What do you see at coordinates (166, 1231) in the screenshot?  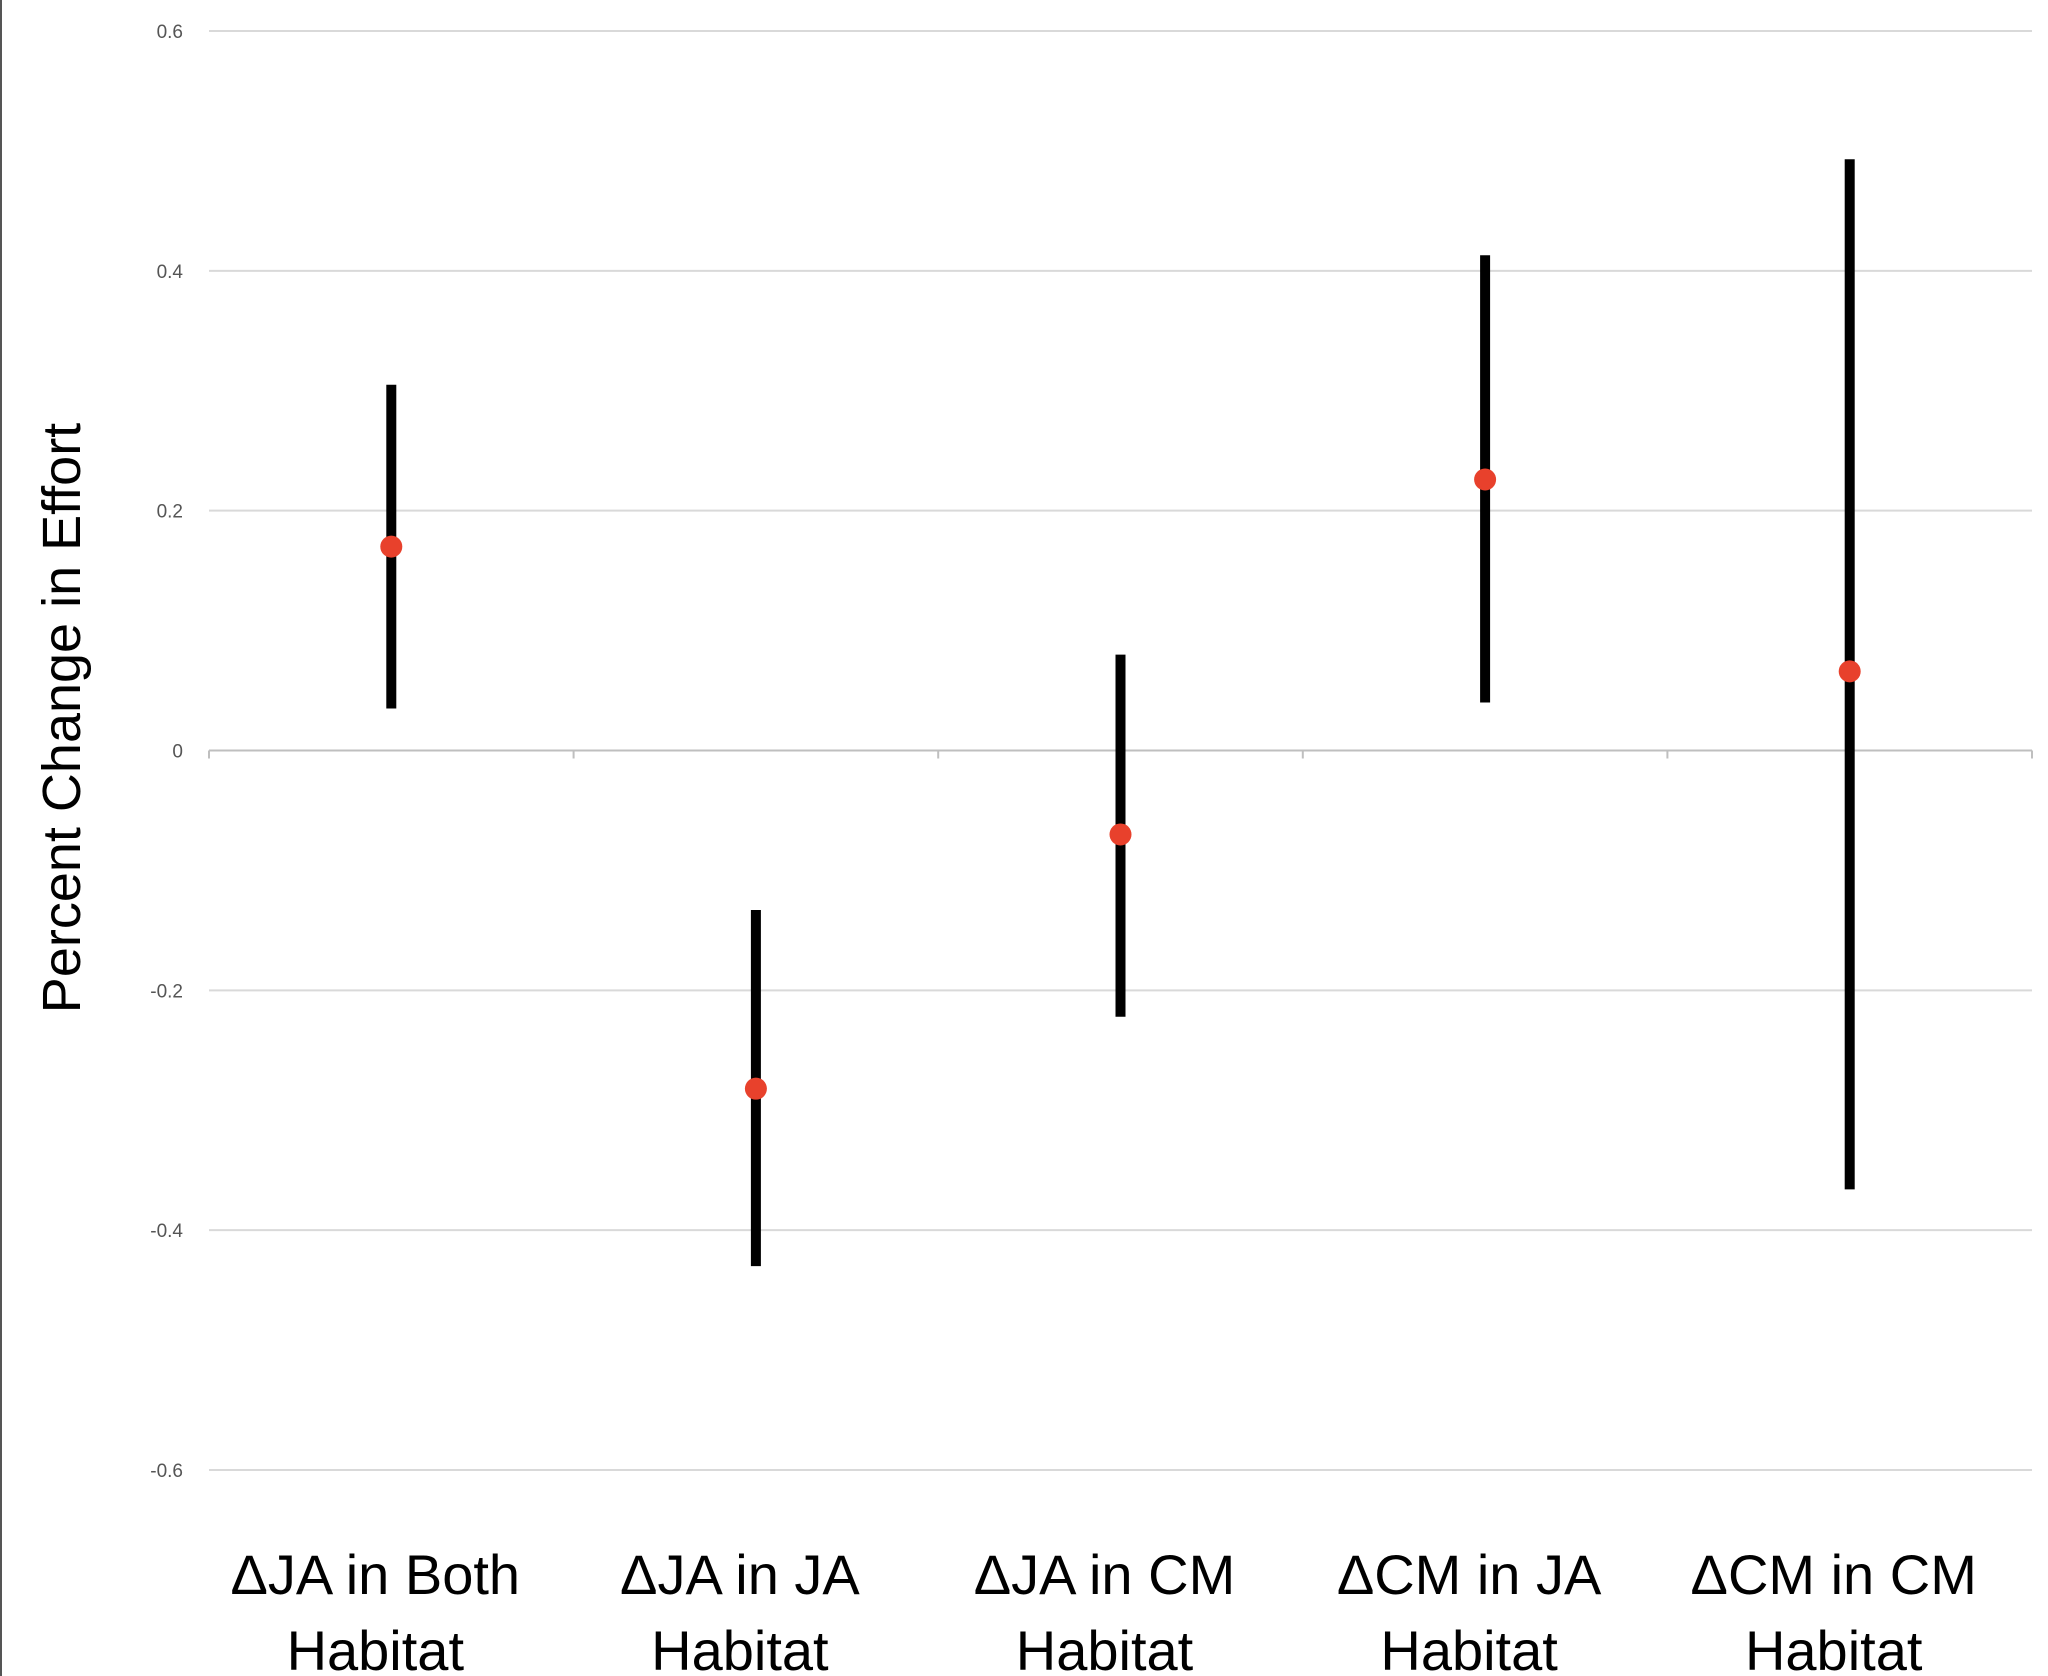 I see `y-tick-label: -0.4` at bounding box center [166, 1231].